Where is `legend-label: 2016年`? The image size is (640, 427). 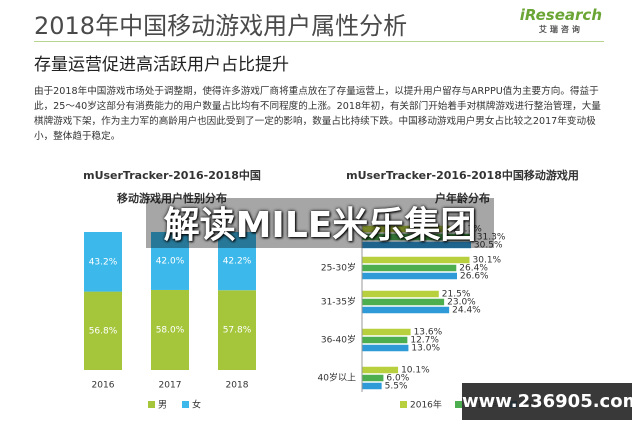 legend-label: 2016年 is located at coordinates (426, 405).